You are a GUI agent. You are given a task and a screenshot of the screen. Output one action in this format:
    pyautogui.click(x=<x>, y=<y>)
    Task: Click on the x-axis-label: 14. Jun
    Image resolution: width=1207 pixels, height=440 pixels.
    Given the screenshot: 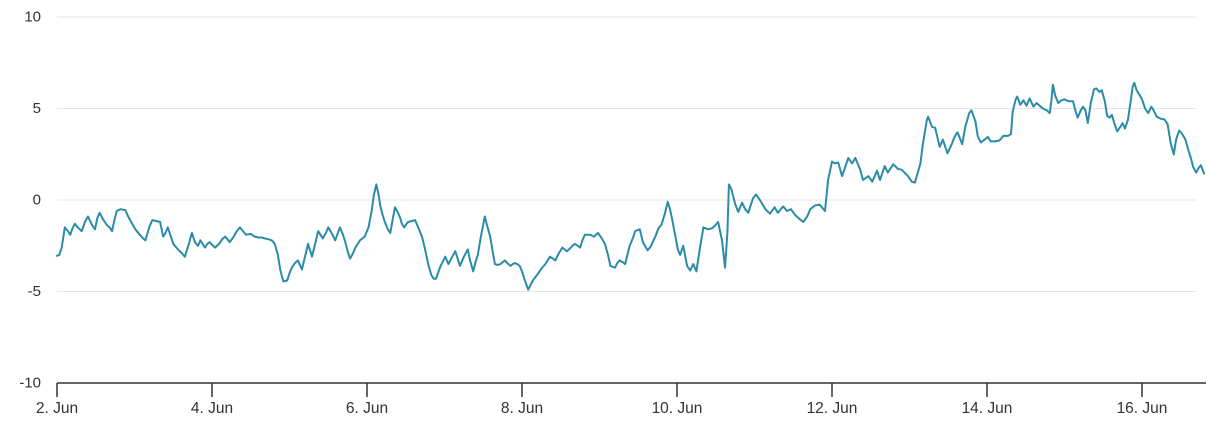 What is the action you would take?
    pyautogui.click(x=987, y=408)
    